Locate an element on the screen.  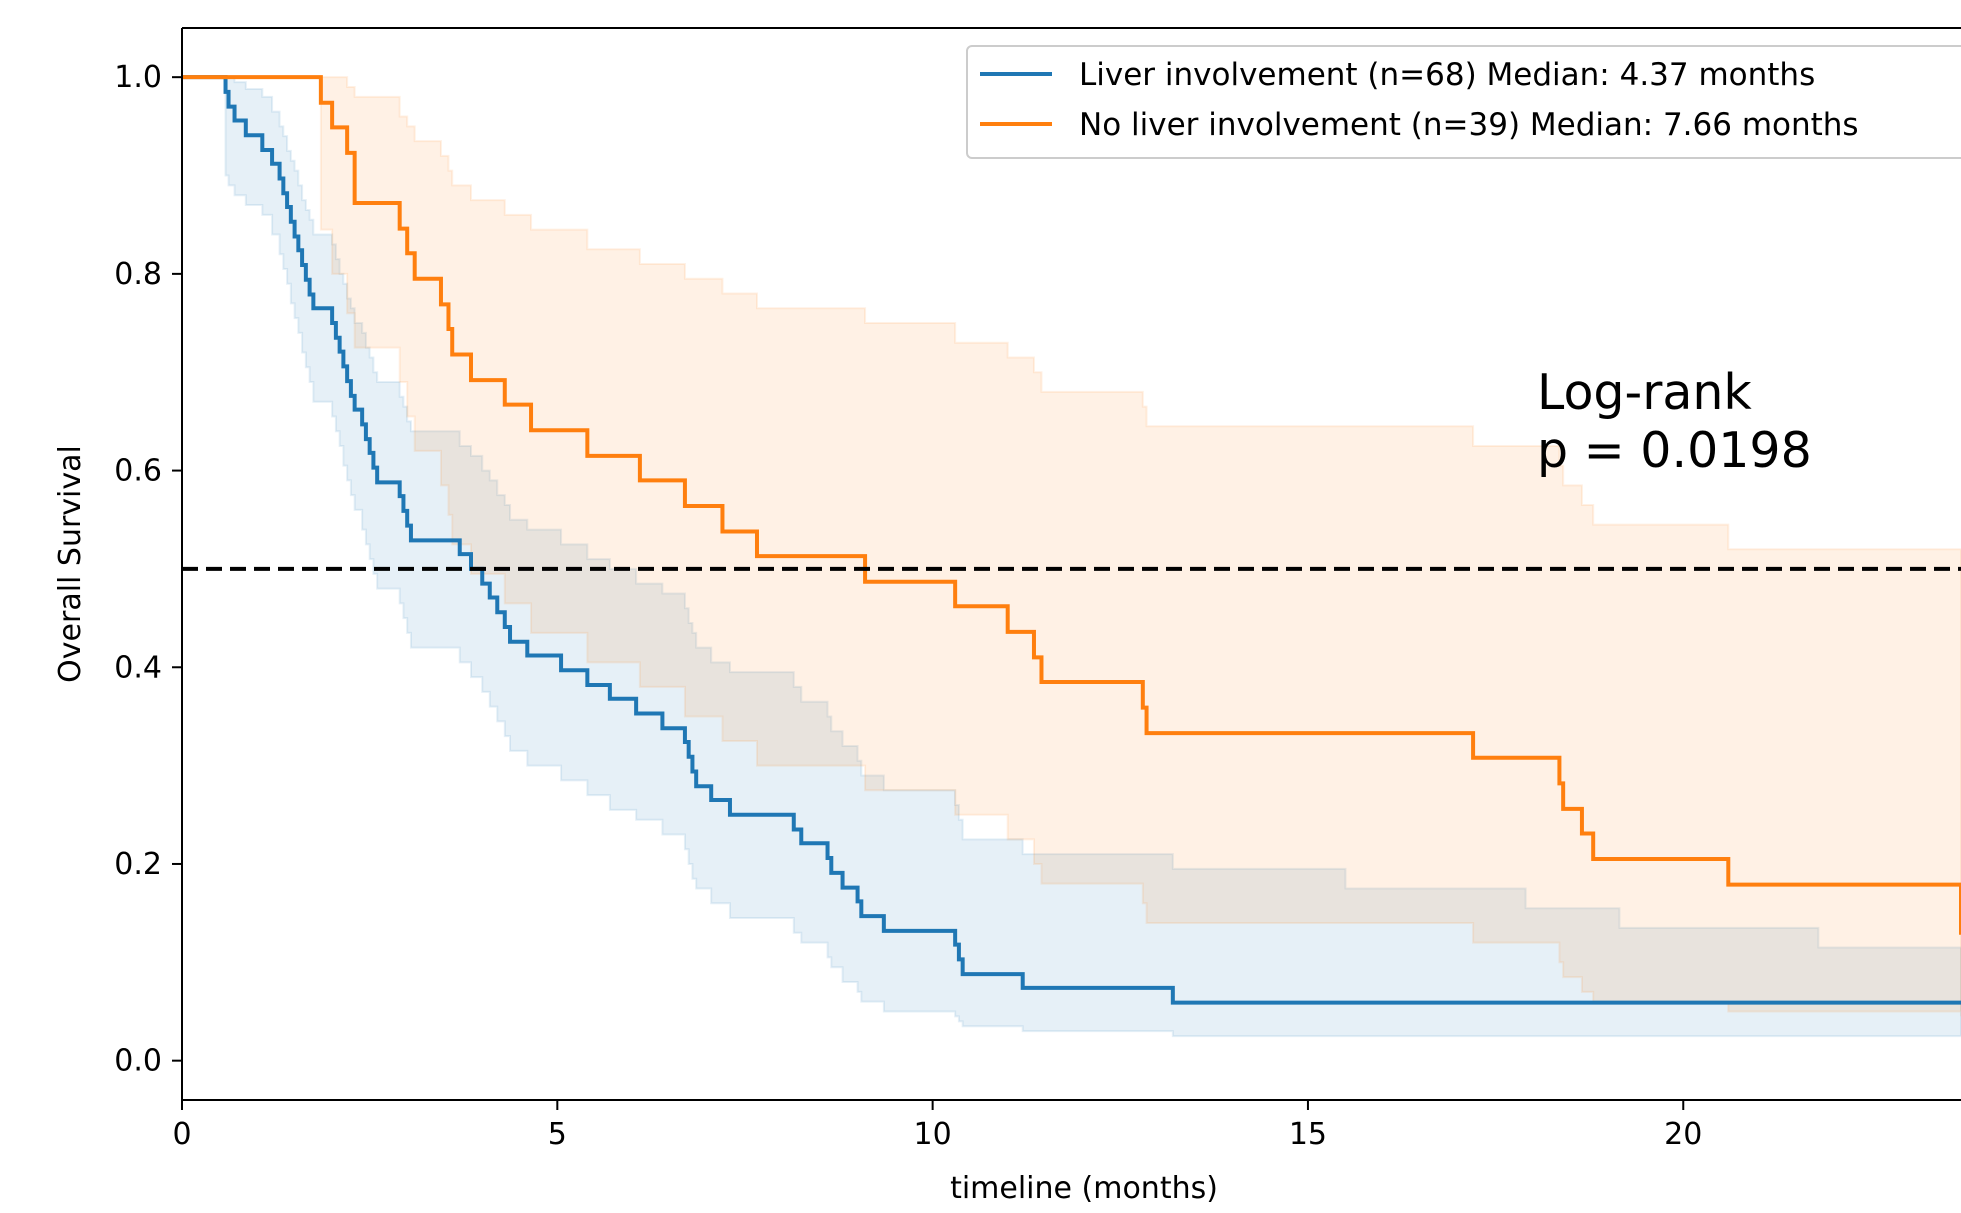
legend-box is located at coordinates (1463, 102).